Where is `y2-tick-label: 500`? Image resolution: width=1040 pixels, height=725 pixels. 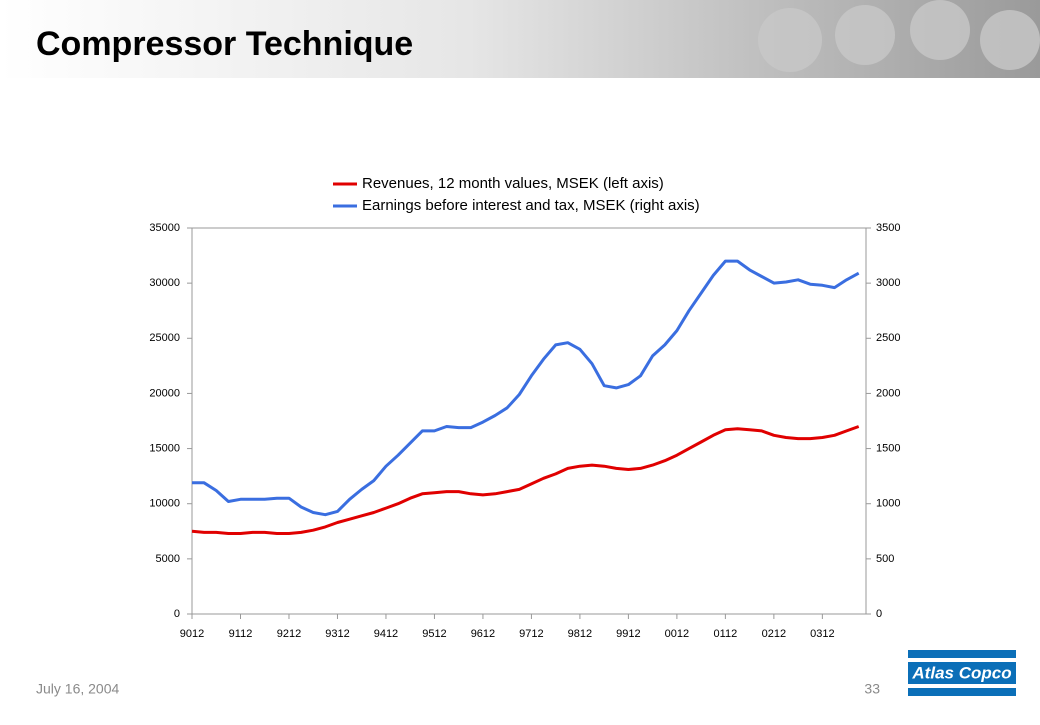
y2-tick-label: 500 is located at coordinates (885, 559).